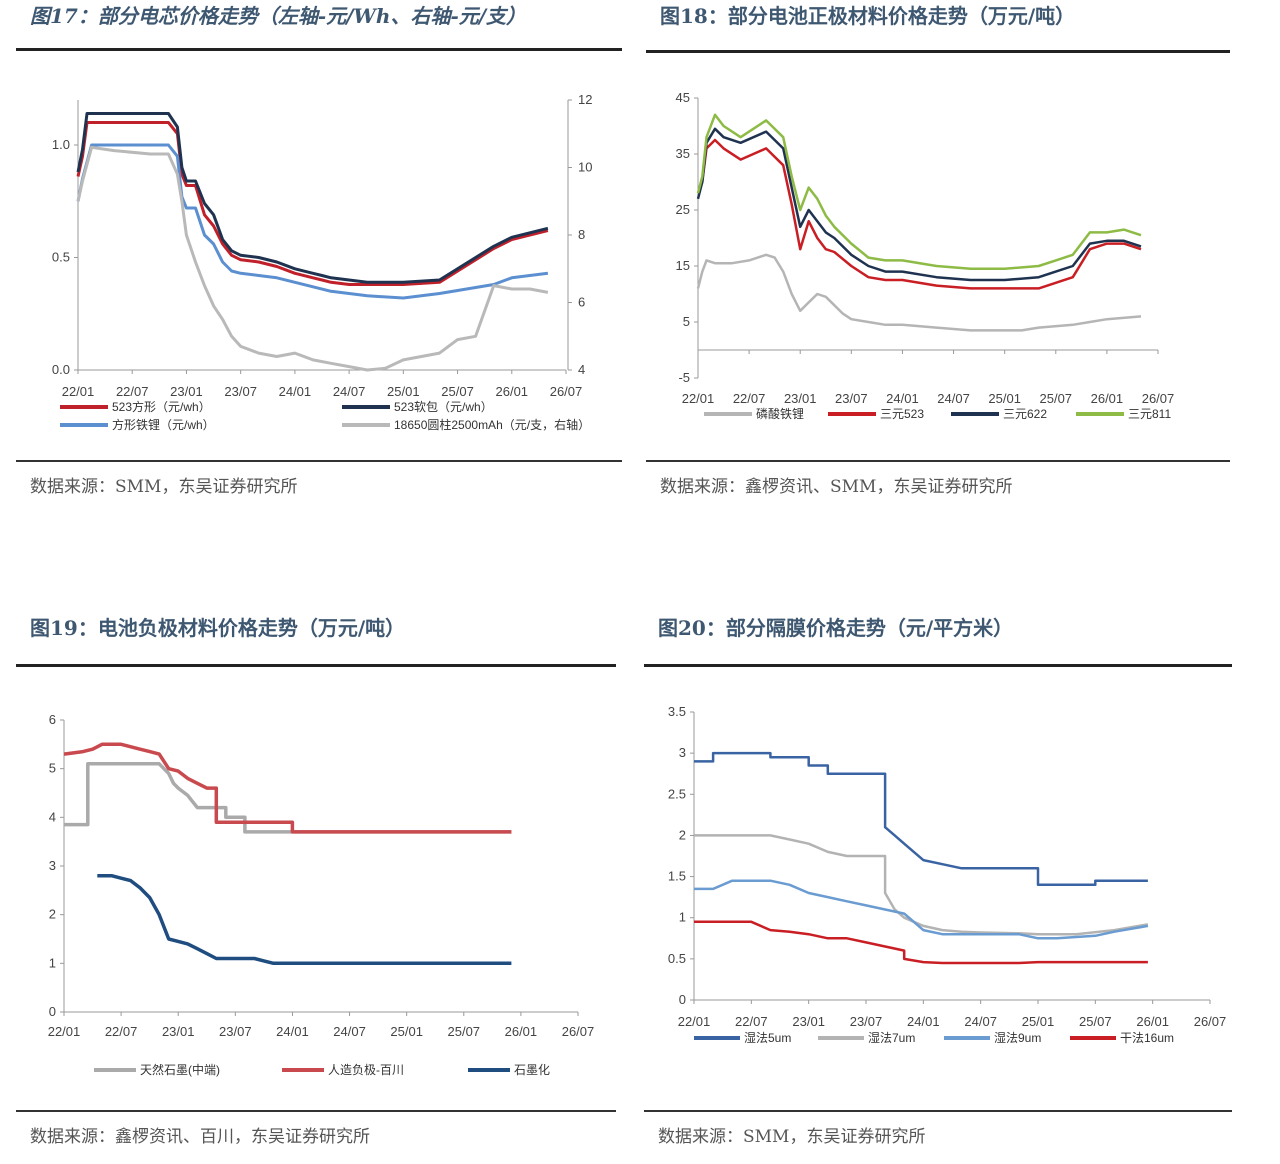 The width and height of the screenshot is (1280, 1164). Describe the element at coordinates (868, 16) in the screenshot. I see `figure-title: 图18：部分电池正极材料价格走势（万元/吨）` at that location.